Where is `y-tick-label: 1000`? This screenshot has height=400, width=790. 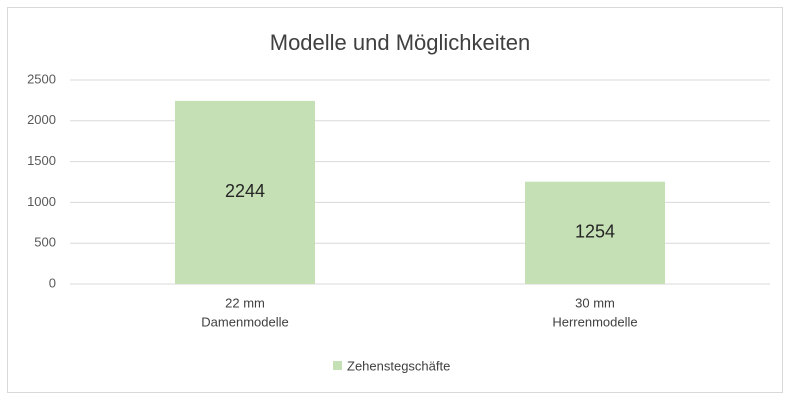 y-tick-label: 1000 is located at coordinates (41, 201).